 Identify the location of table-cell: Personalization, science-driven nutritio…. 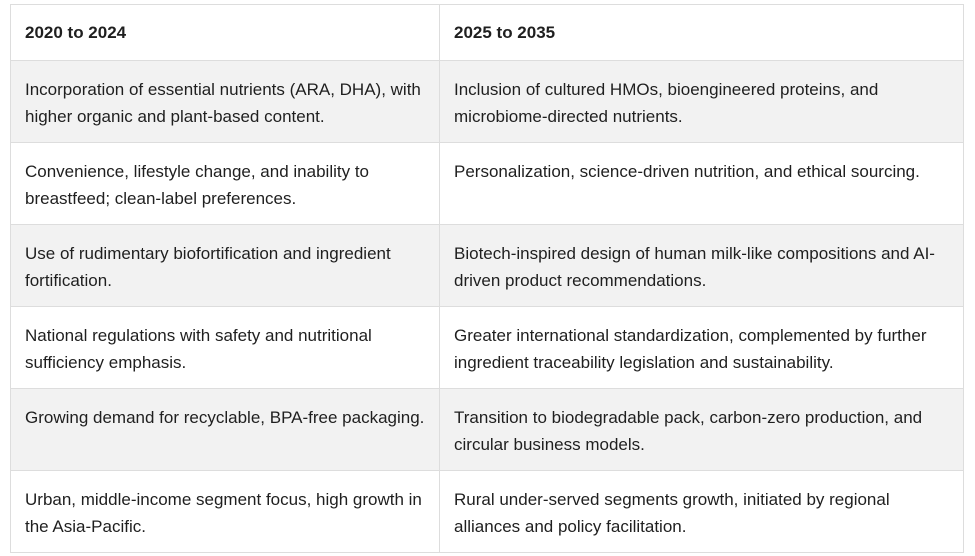
(701, 183).